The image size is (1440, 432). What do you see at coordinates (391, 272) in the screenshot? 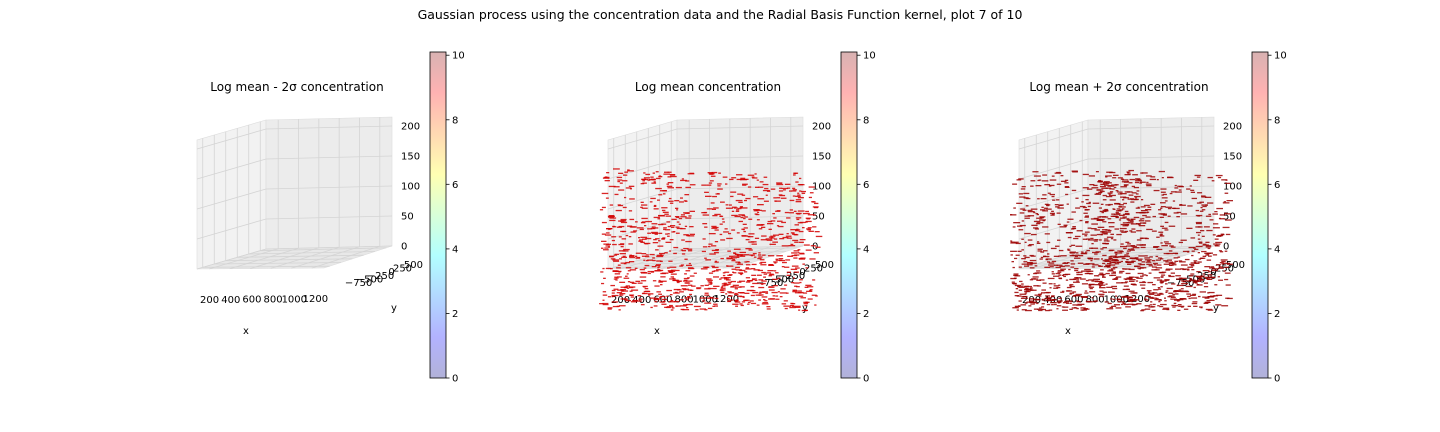
I see `y-tick-label: 0` at bounding box center [391, 272].